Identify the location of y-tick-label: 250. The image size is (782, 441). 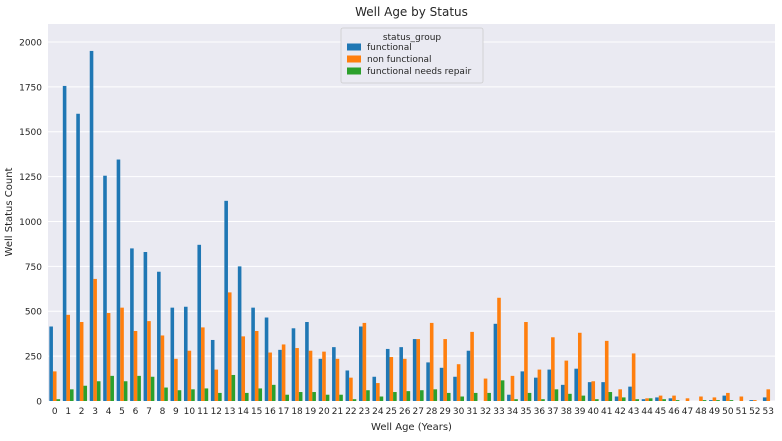
(33, 358).